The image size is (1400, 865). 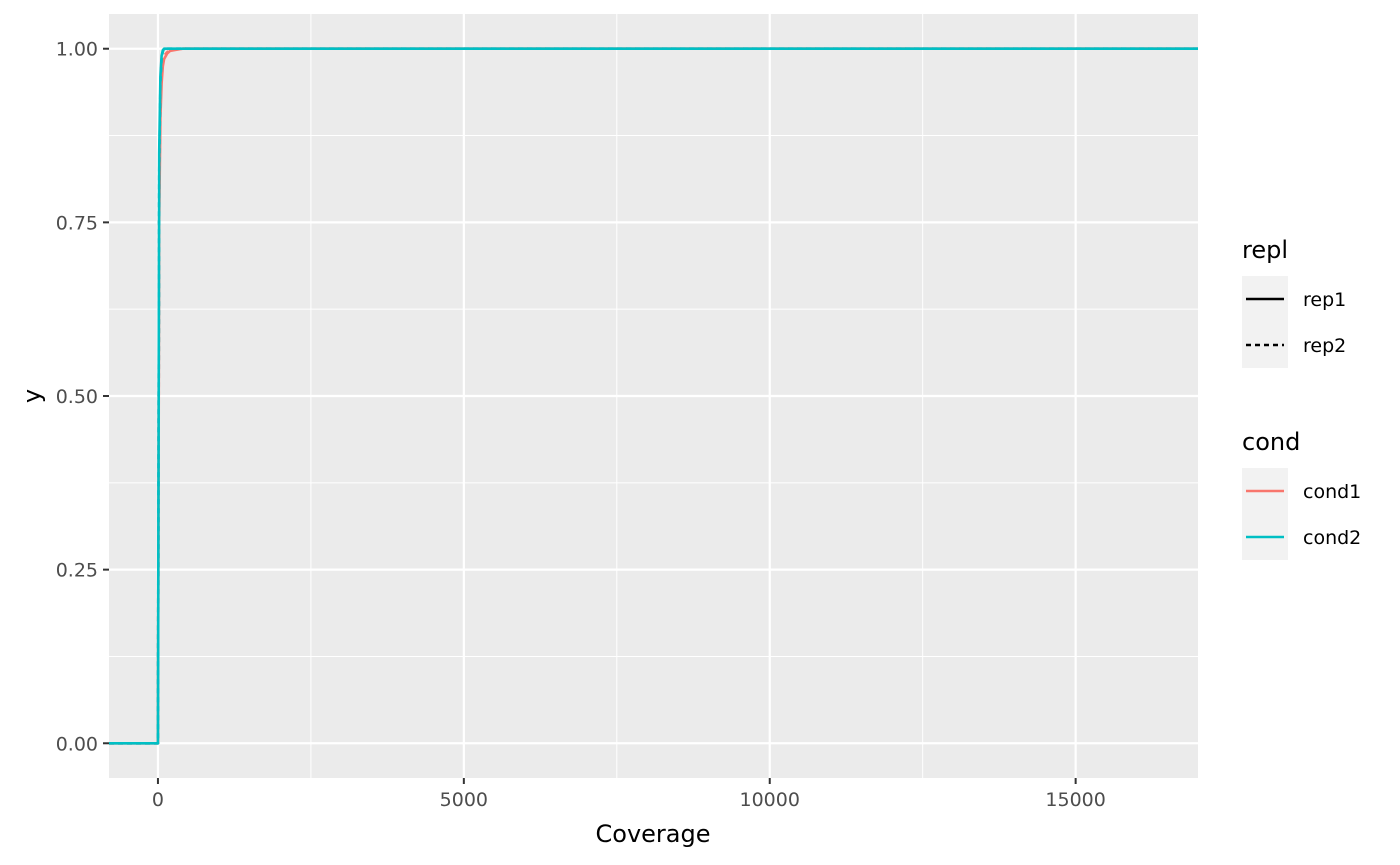 What do you see at coordinates (77, 223) in the screenshot?
I see `y-tick-label: 0.75` at bounding box center [77, 223].